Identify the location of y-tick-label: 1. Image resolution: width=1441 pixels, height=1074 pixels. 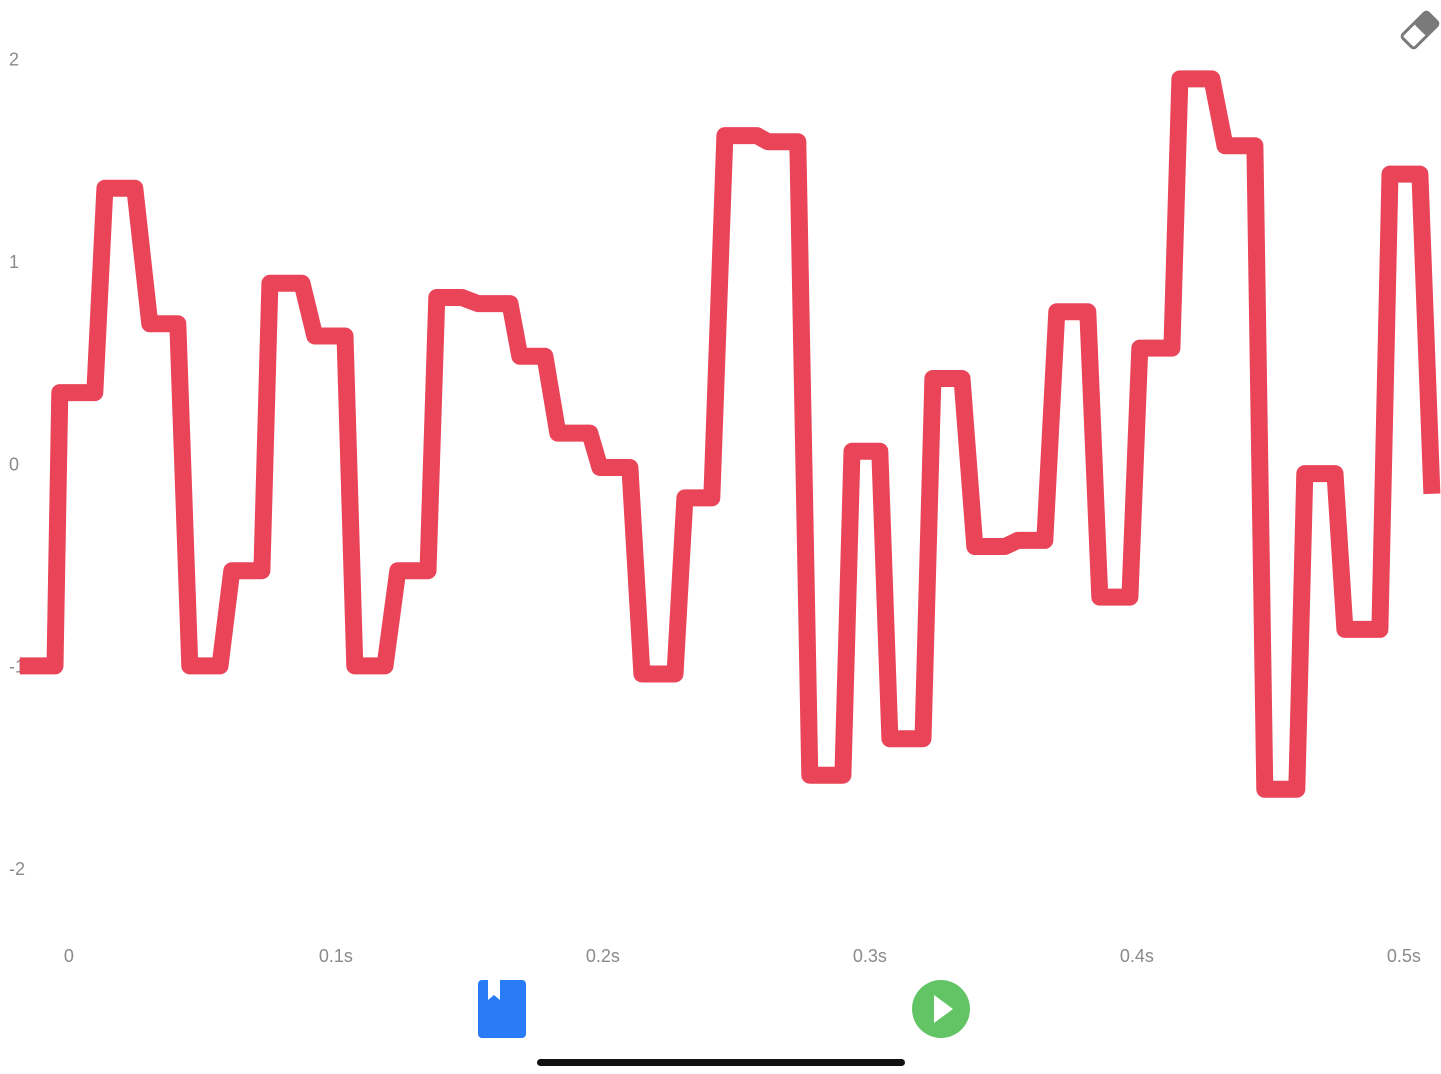
(14, 262).